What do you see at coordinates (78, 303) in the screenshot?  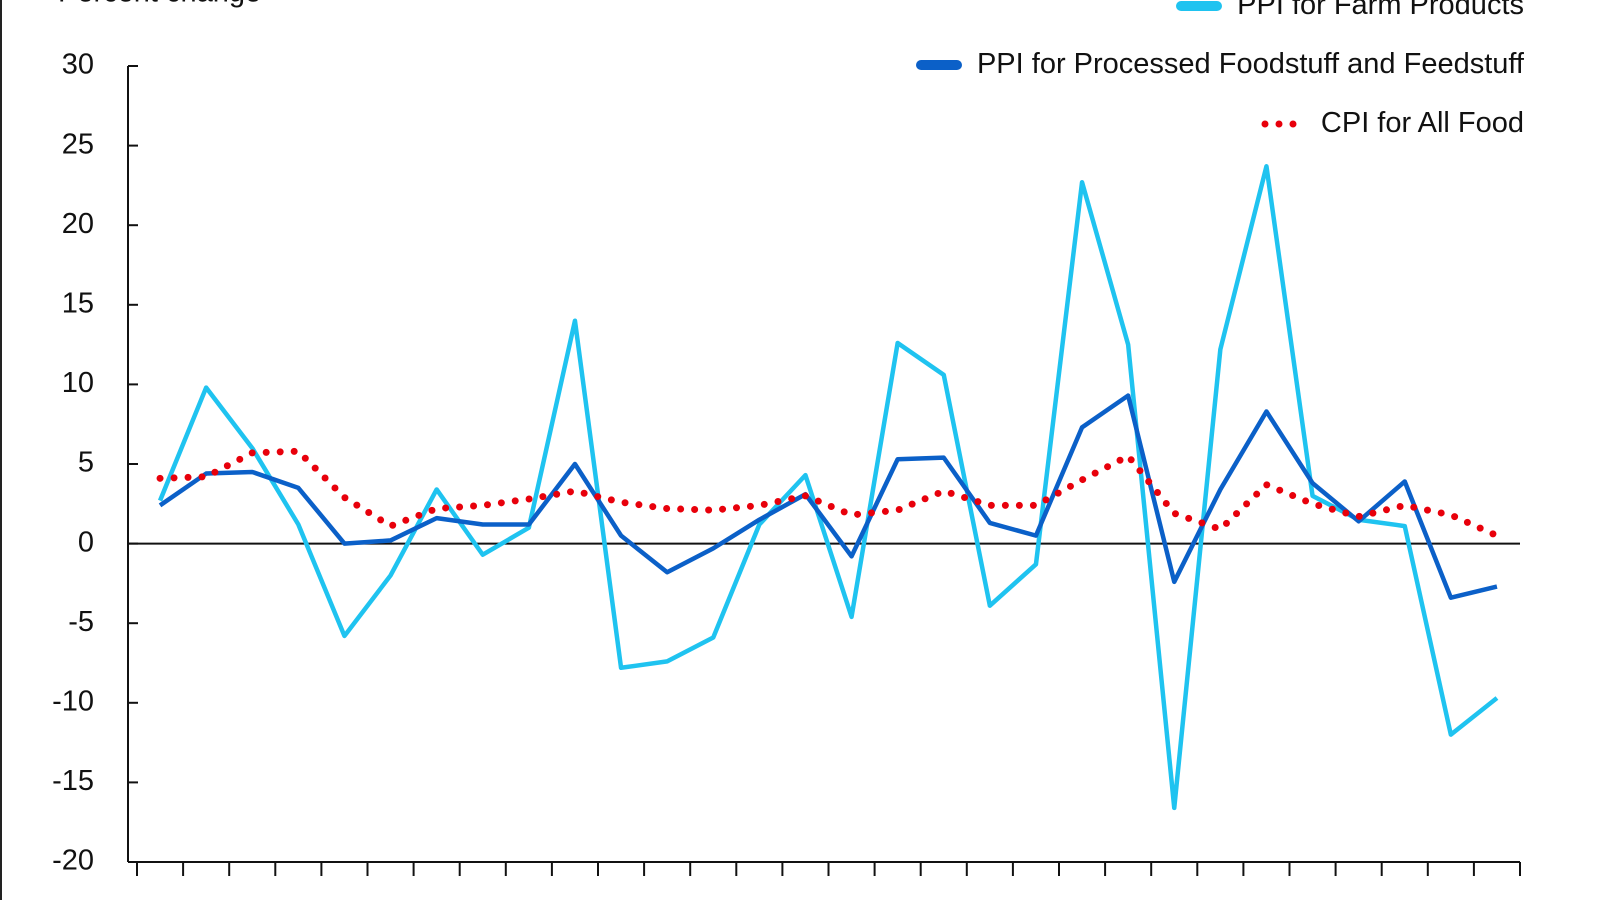 I see `y-tick-label: 15` at bounding box center [78, 303].